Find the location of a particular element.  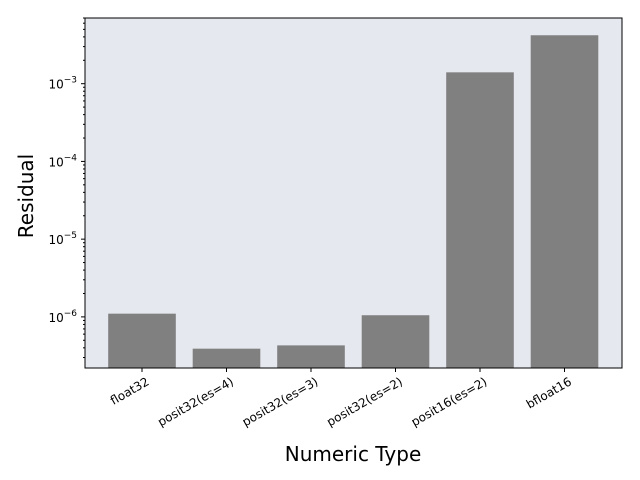

bar-posit16-es-2- is located at coordinates (480, 220).